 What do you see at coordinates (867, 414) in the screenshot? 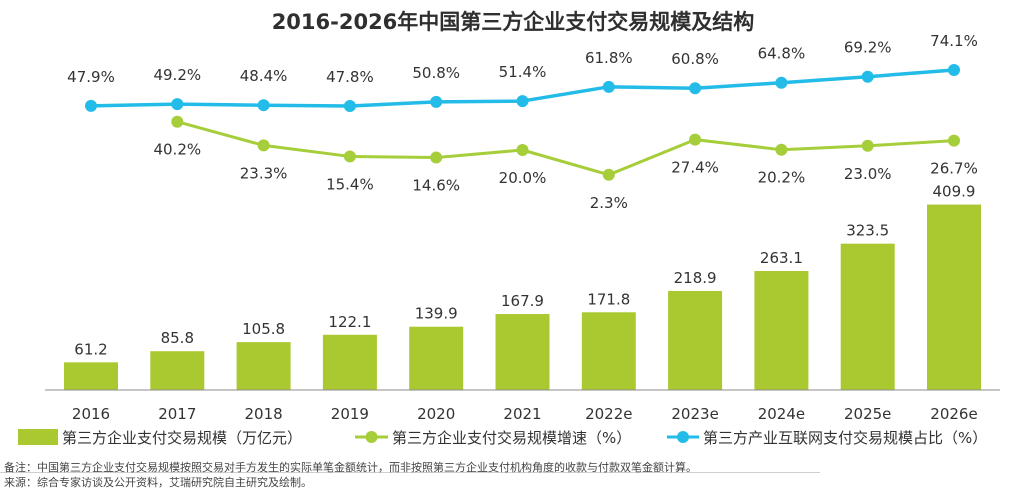
I see `x-tick-2025e: 2025e` at bounding box center [867, 414].